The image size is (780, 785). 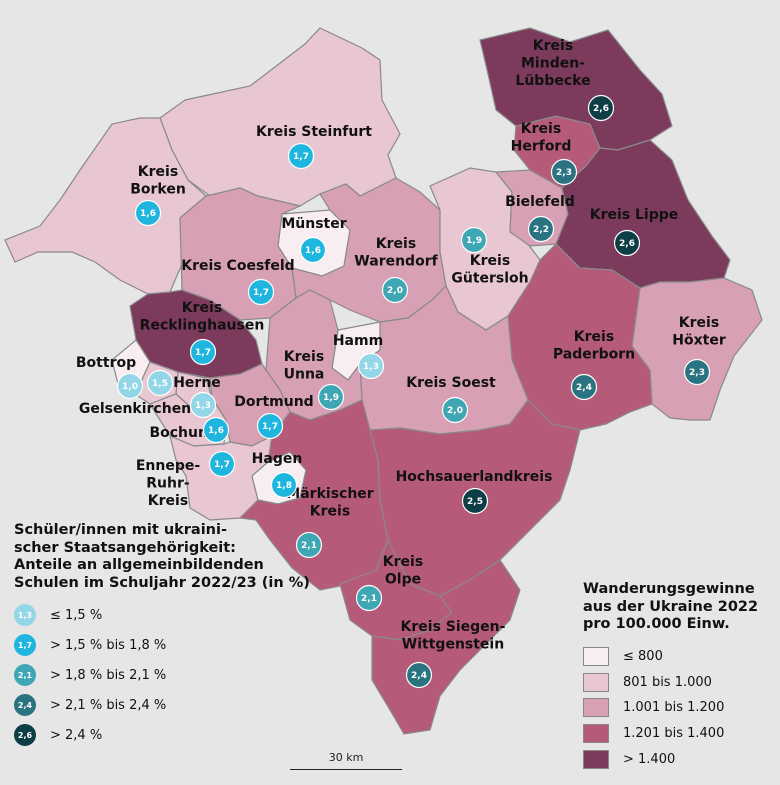 What do you see at coordinates (540, 202) in the screenshot?
I see `label-bielefeld: Bielefeld` at bounding box center [540, 202].